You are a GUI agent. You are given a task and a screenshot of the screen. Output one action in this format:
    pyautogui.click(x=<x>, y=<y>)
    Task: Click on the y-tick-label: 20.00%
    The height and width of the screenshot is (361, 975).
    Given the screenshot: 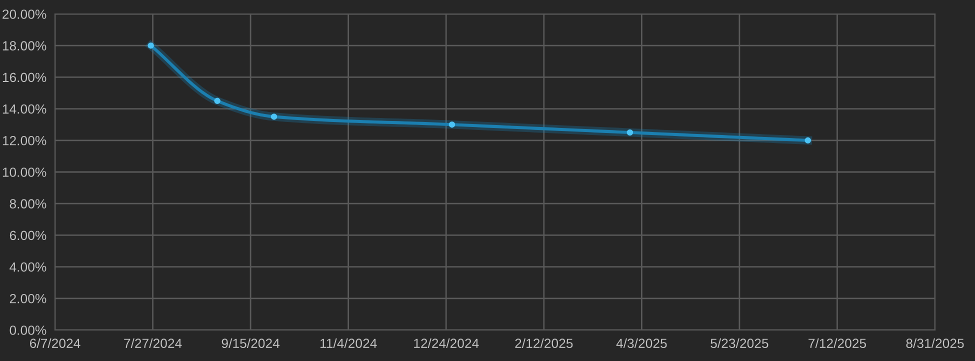 What is the action you would take?
    pyautogui.click(x=24, y=14)
    